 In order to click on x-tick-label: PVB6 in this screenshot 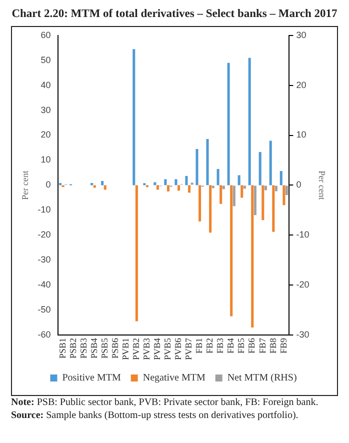, I will do `click(178, 349)`.